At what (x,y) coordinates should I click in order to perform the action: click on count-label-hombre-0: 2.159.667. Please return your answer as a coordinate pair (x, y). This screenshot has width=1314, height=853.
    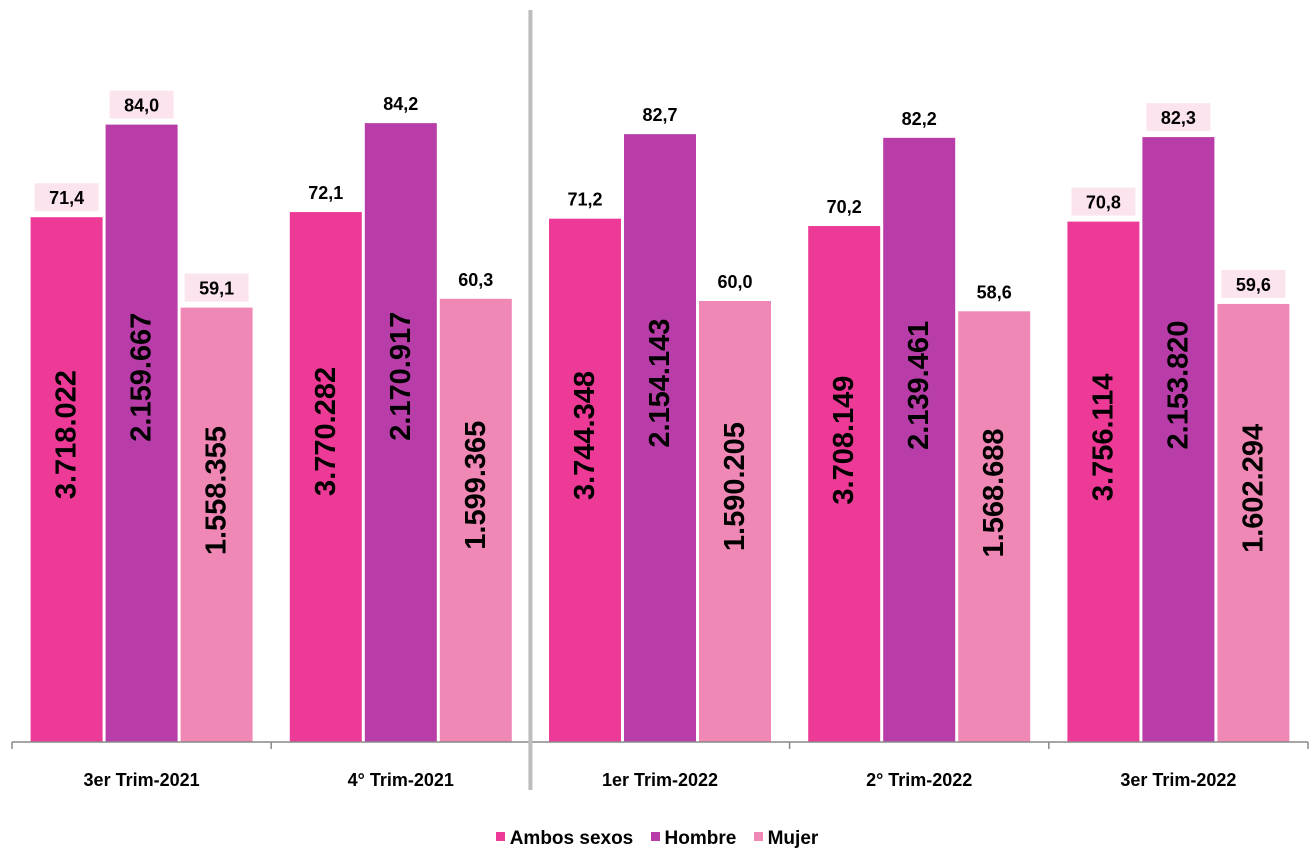
    Looking at the image, I should click on (142, 377).